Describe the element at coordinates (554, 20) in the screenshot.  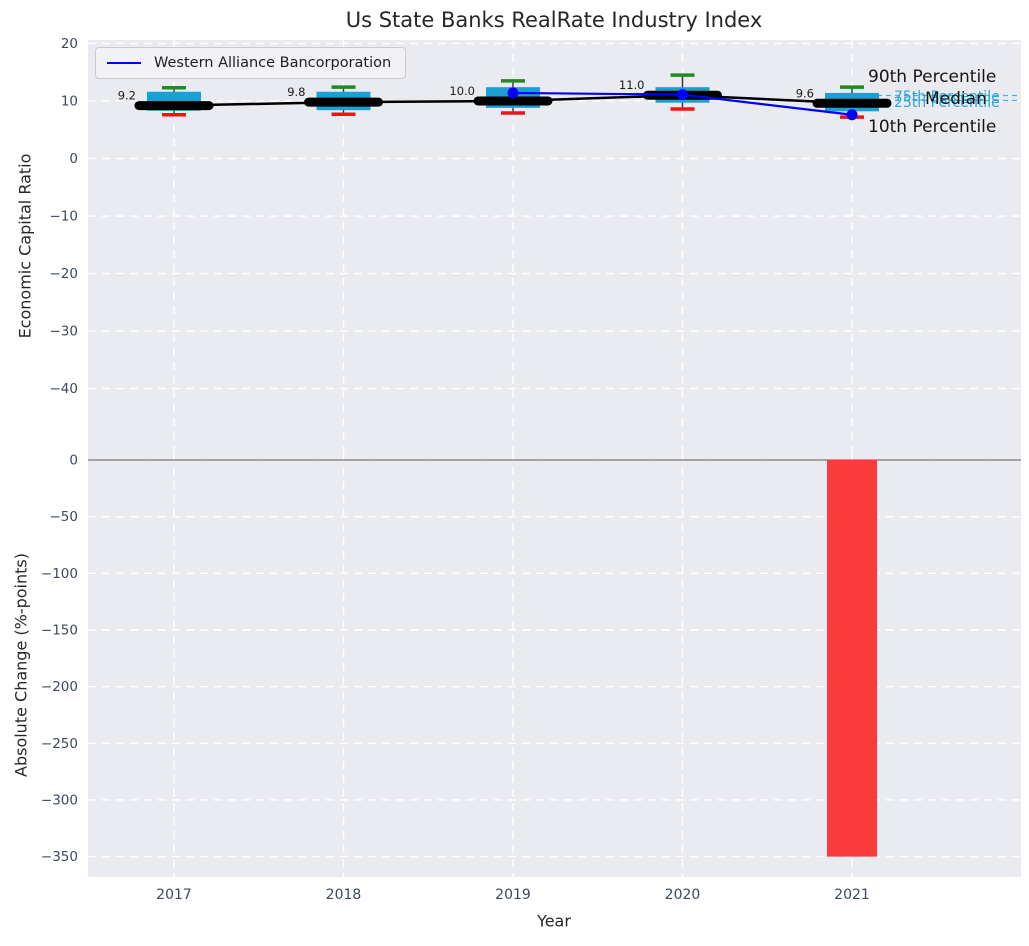
I see `chart-title: Us State Banks RealRate Industry Index` at that location.